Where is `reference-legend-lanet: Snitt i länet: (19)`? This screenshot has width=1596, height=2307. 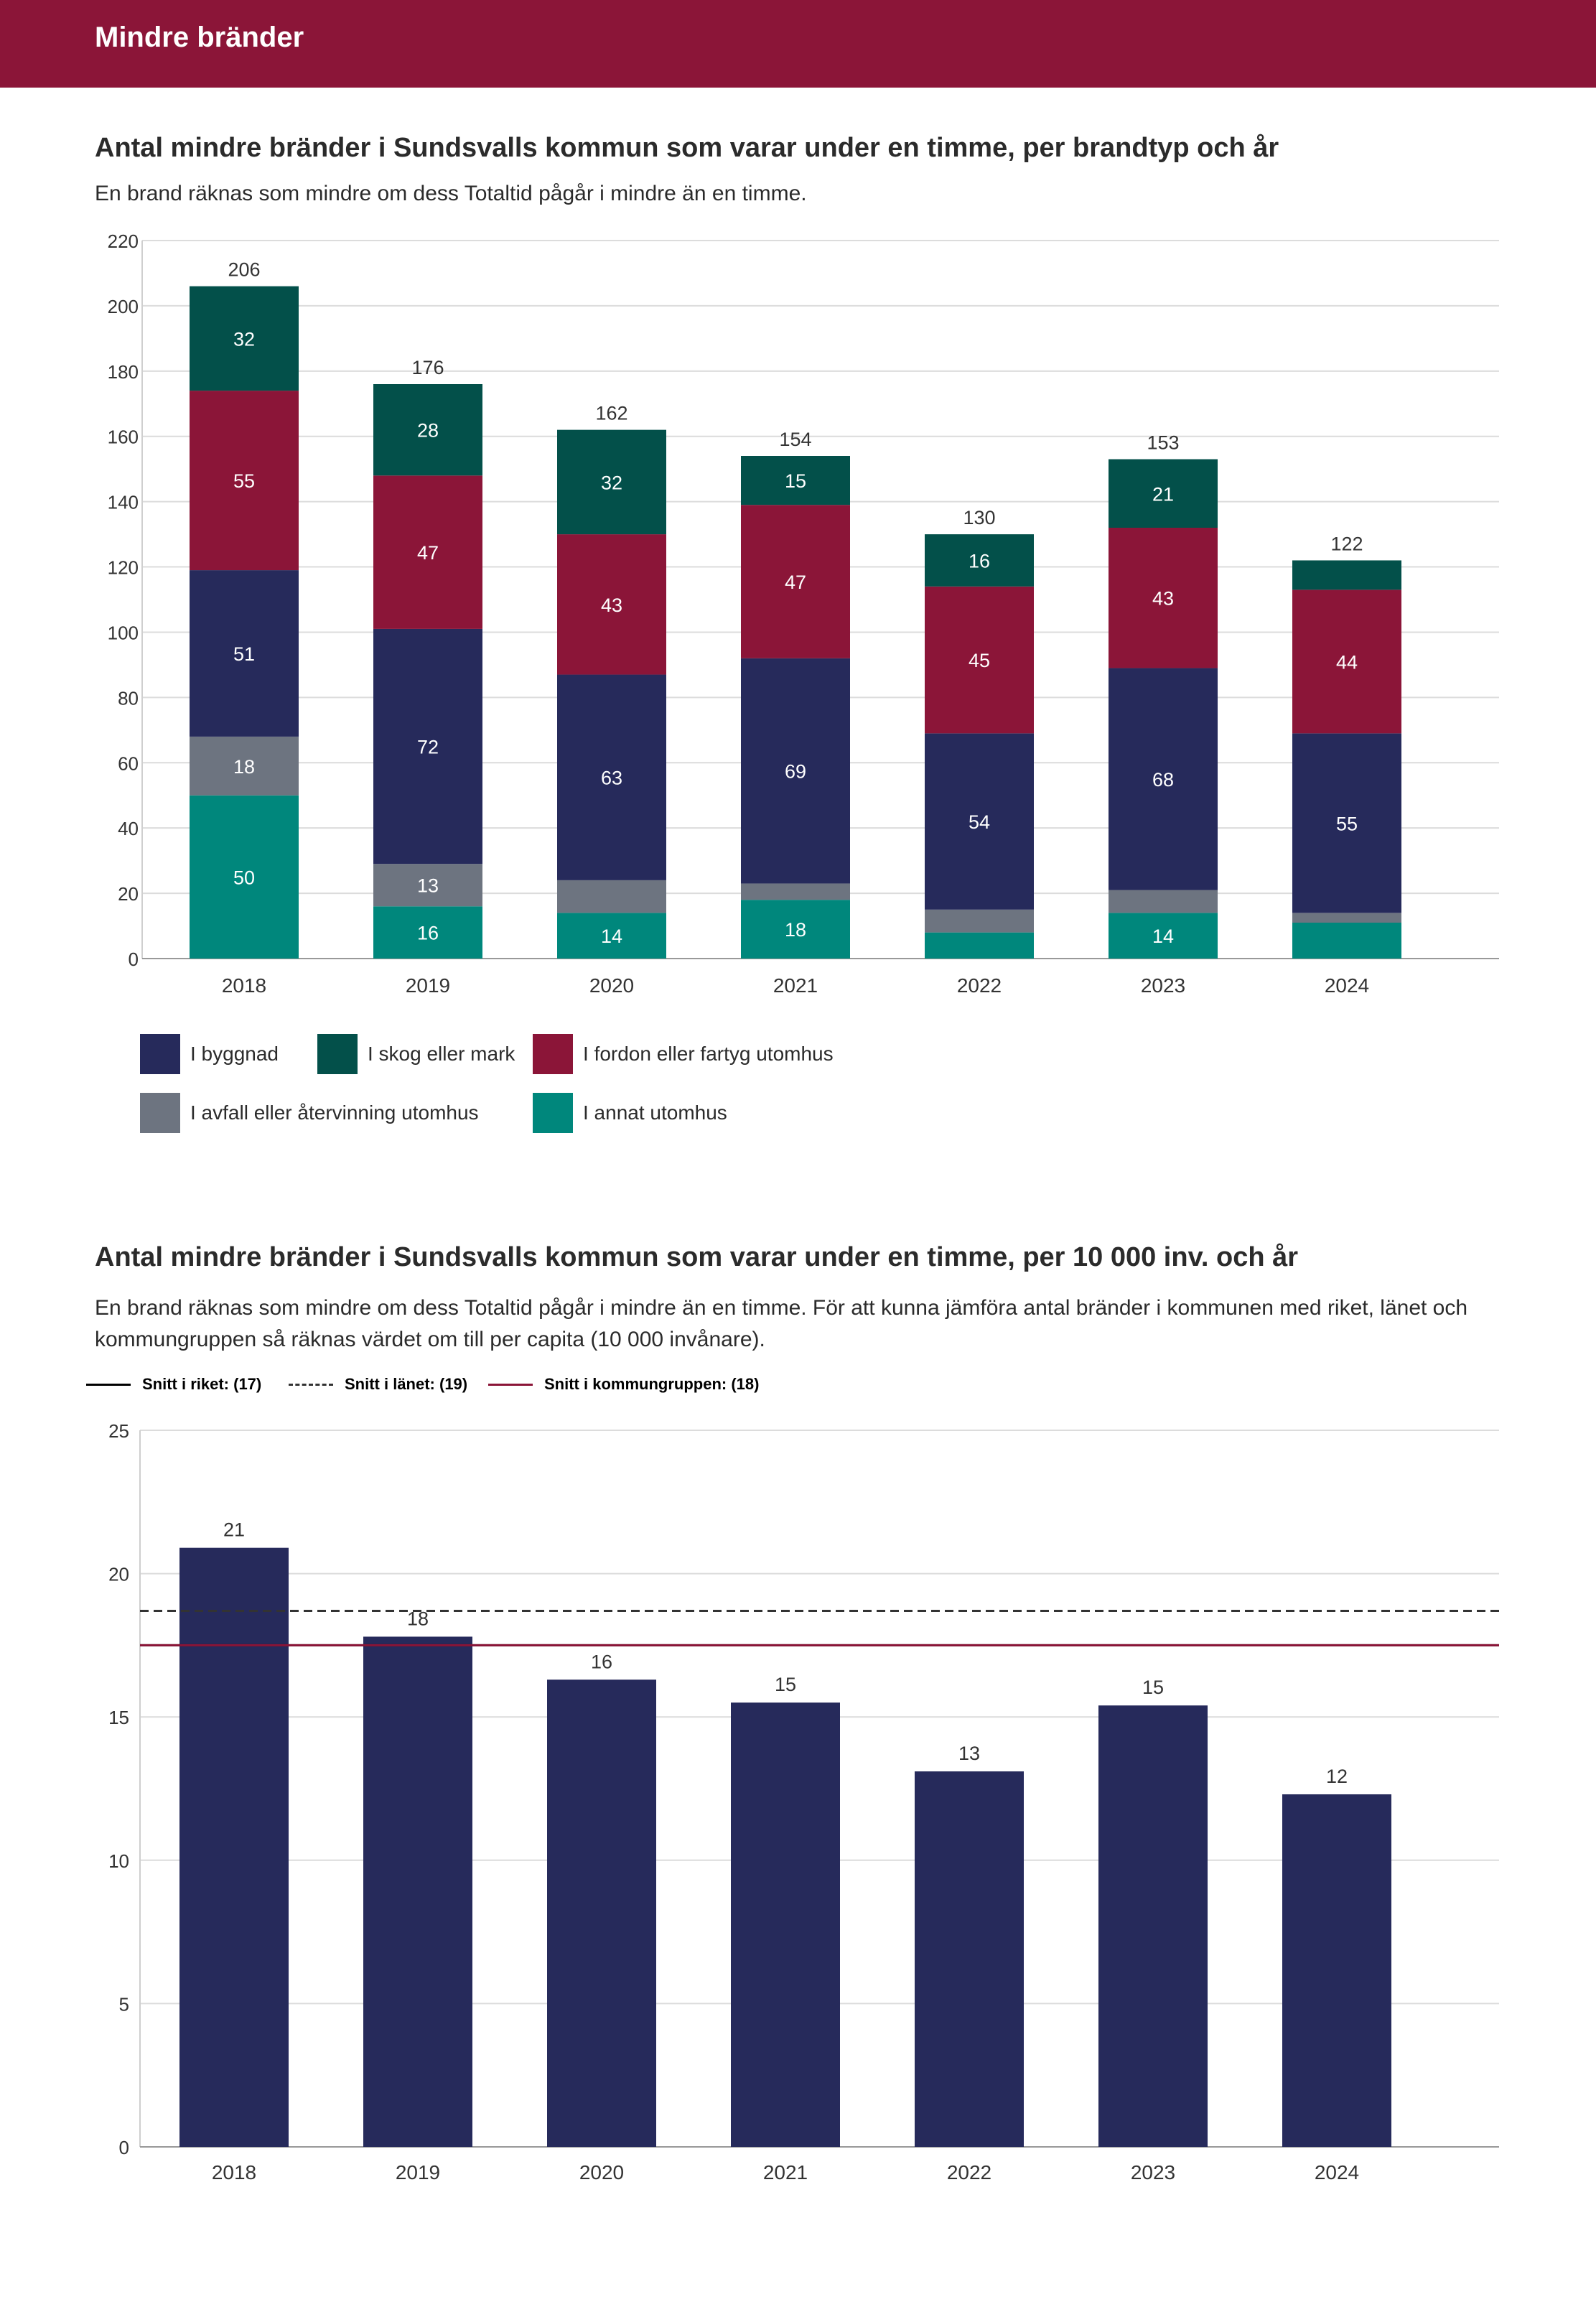
reference-legend-lanet: Snitt i länet: (19) is located at coordinates (378, 1384).